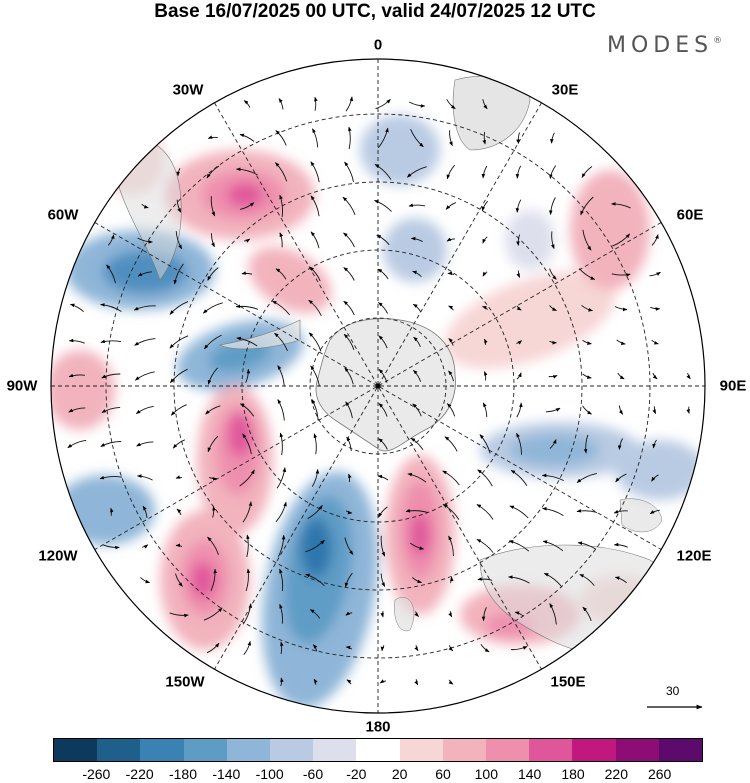 The width and height of the screenshot is (750, 783). What do you see at coordinates (378, 727) in the screenshot?
I see `lon-label-180: 180` at bounding box center [378, 727].